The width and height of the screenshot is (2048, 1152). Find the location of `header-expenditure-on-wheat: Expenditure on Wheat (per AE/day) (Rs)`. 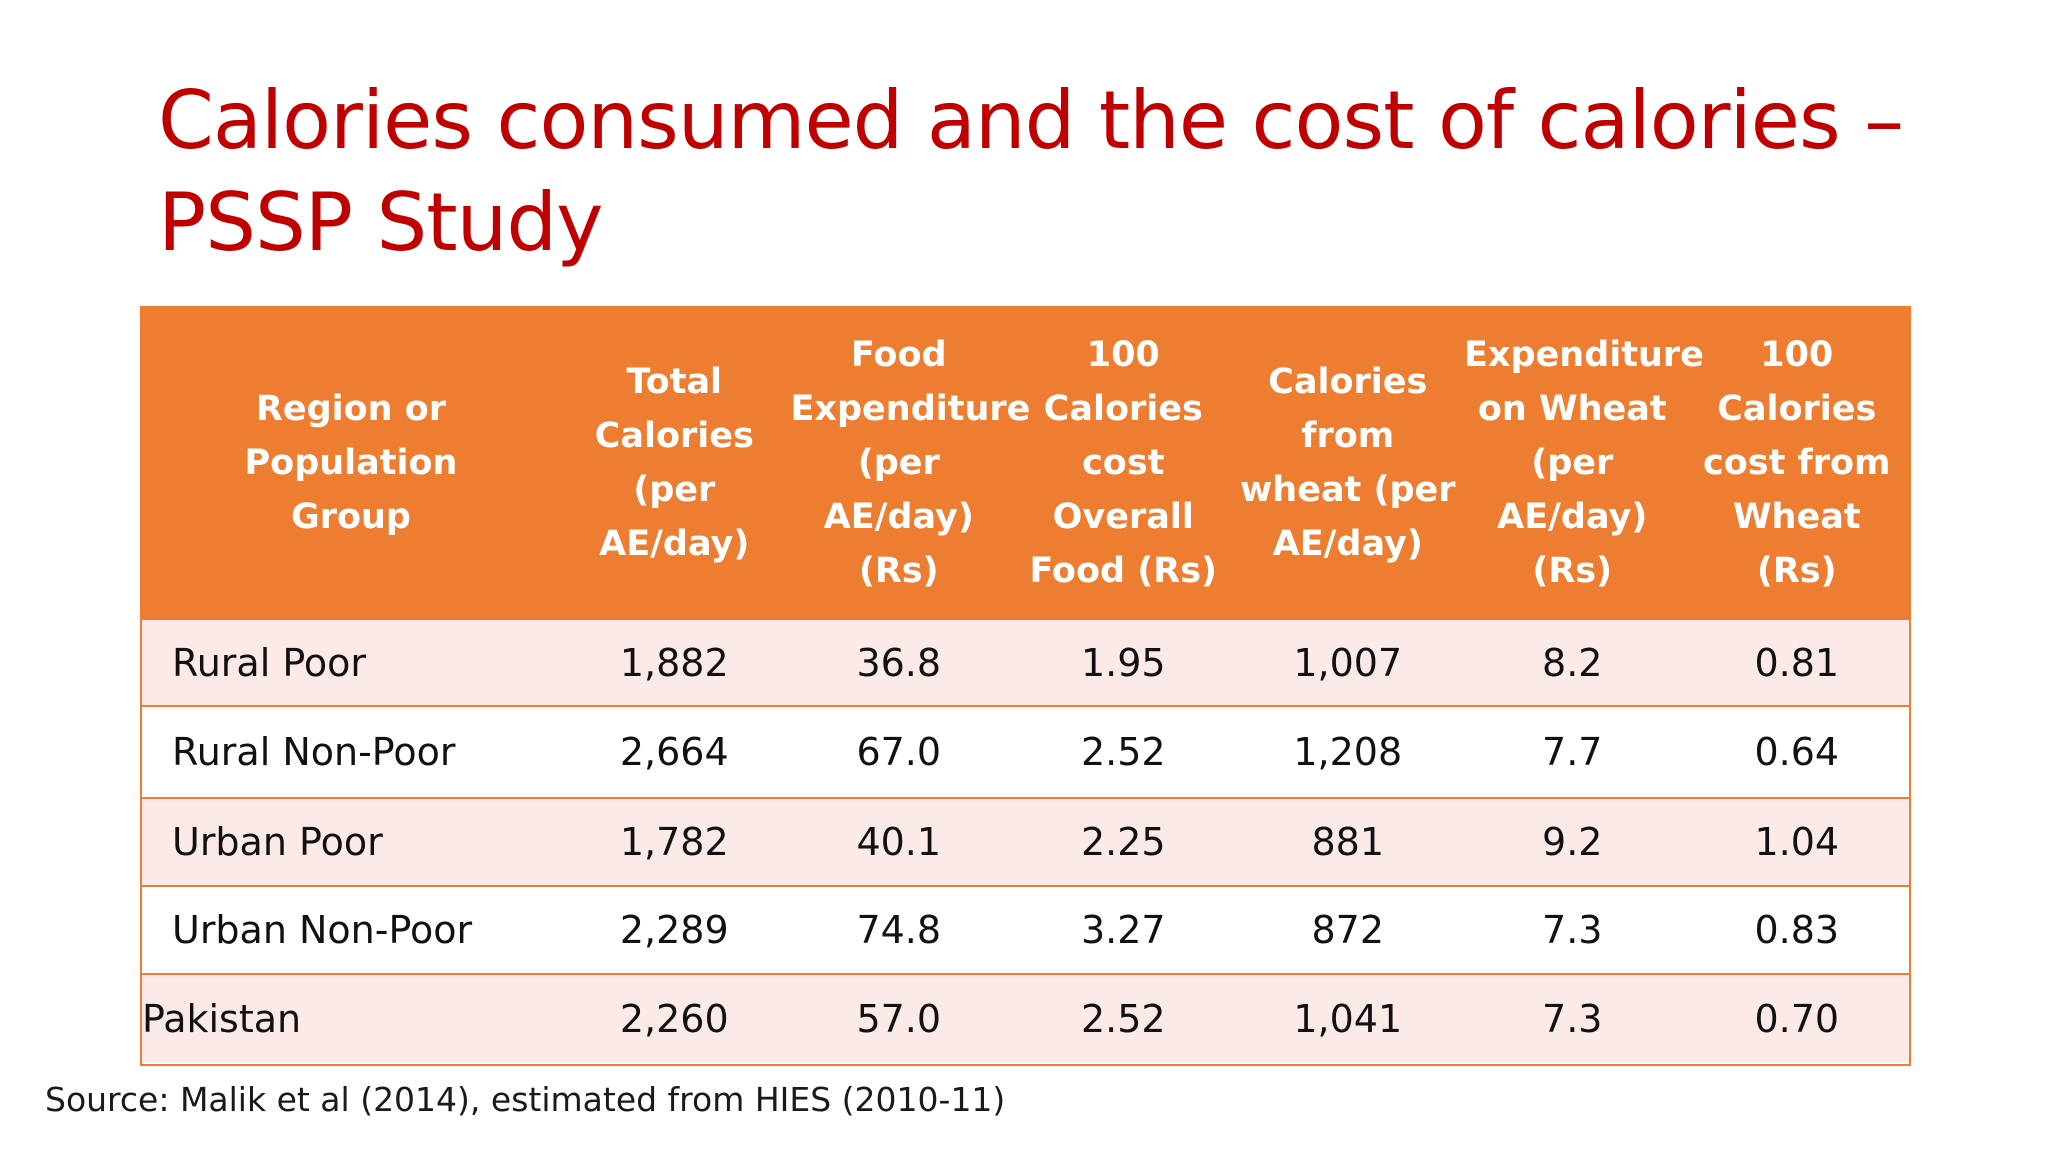

header-expenditure-on-wheat: Expenditure on Wheat (per AE/day) (Rs) is located at coordinates (1582, 463).